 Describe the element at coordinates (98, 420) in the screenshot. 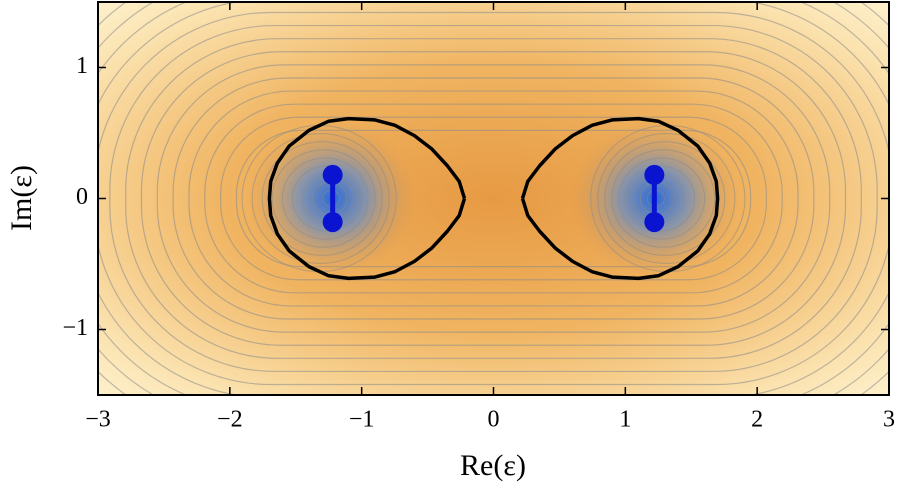

I see `x-tick-label: −3` at that location.